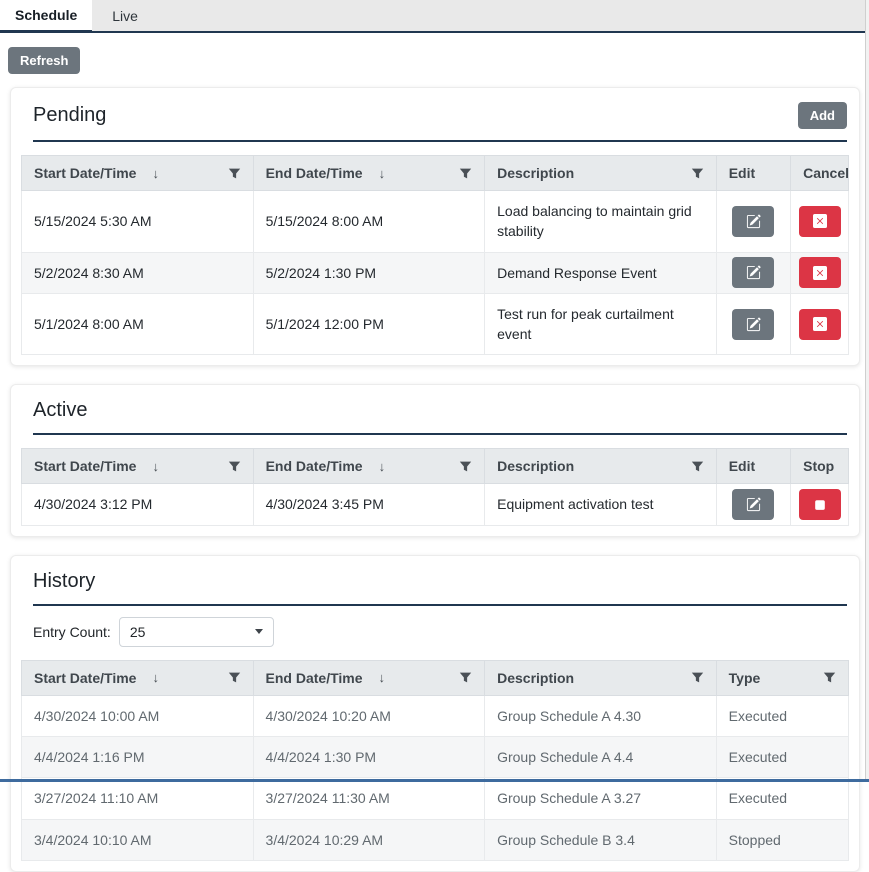 The height and width of the screenshot is (872, 869). Describe the element at coordinates (782, 677) in the screenshot. I see `column-header-type: Type` at that location.